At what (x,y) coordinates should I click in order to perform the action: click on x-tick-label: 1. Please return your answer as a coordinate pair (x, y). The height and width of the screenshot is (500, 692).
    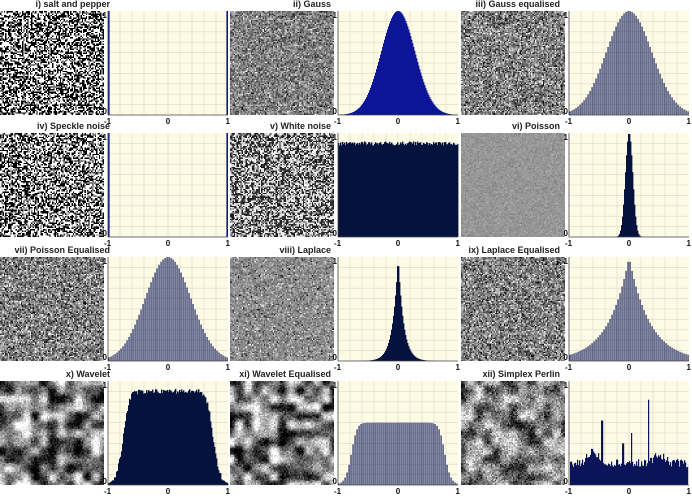
    Looking at the image, I should click on (228, 243).